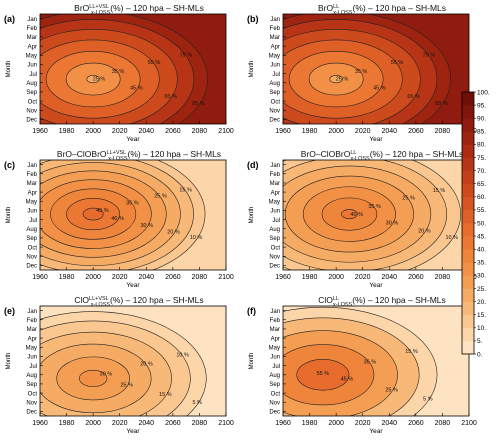 The height and width of the screenshot is (442, 500). Describe the element at coordinates (133, 215) in the screenshot. I see `filled-field: 10 % 15 % 20 % 25 % 30 % 35 % 40 %45 %` at that location.